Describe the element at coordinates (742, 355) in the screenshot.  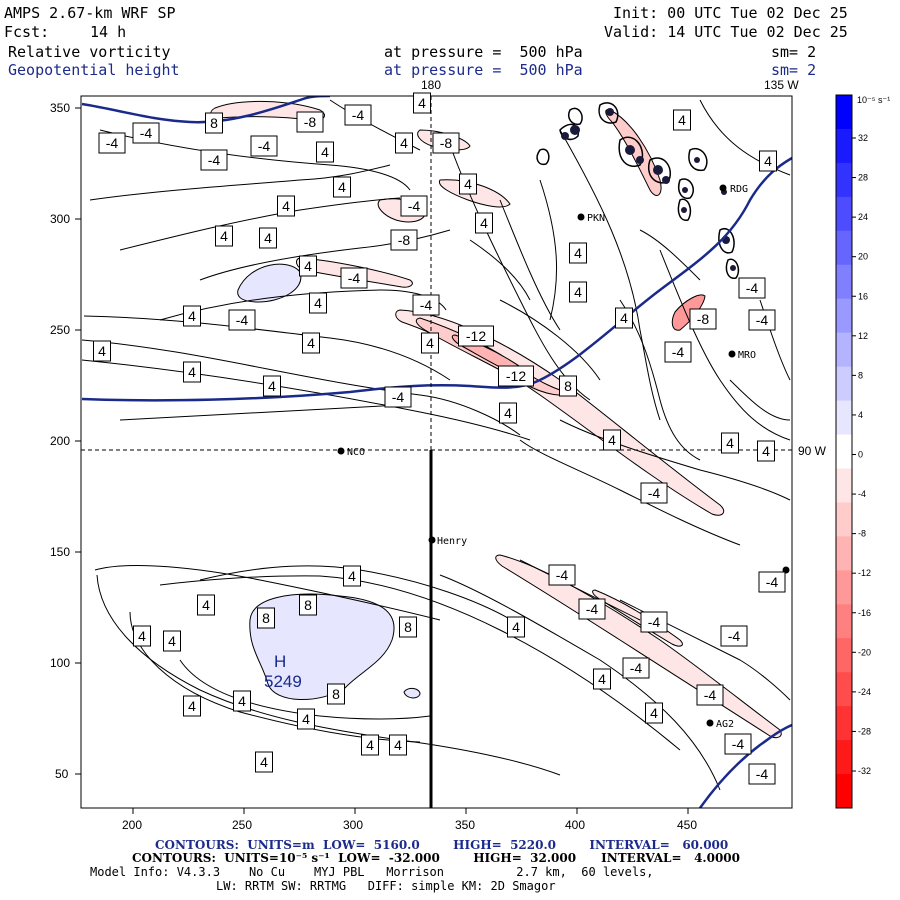
I see `station-mro: MRO` at that location.